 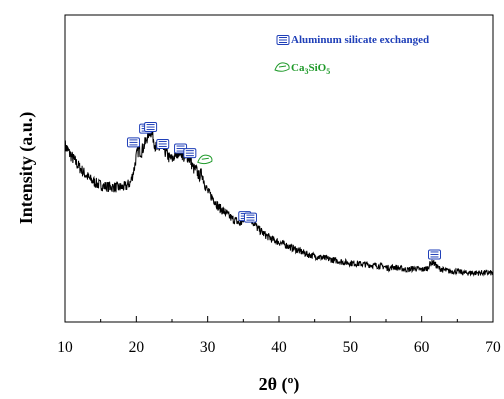 I want to click on legend-item-ca3sio5: Ca3SiO5, so click(x=302, y=69).